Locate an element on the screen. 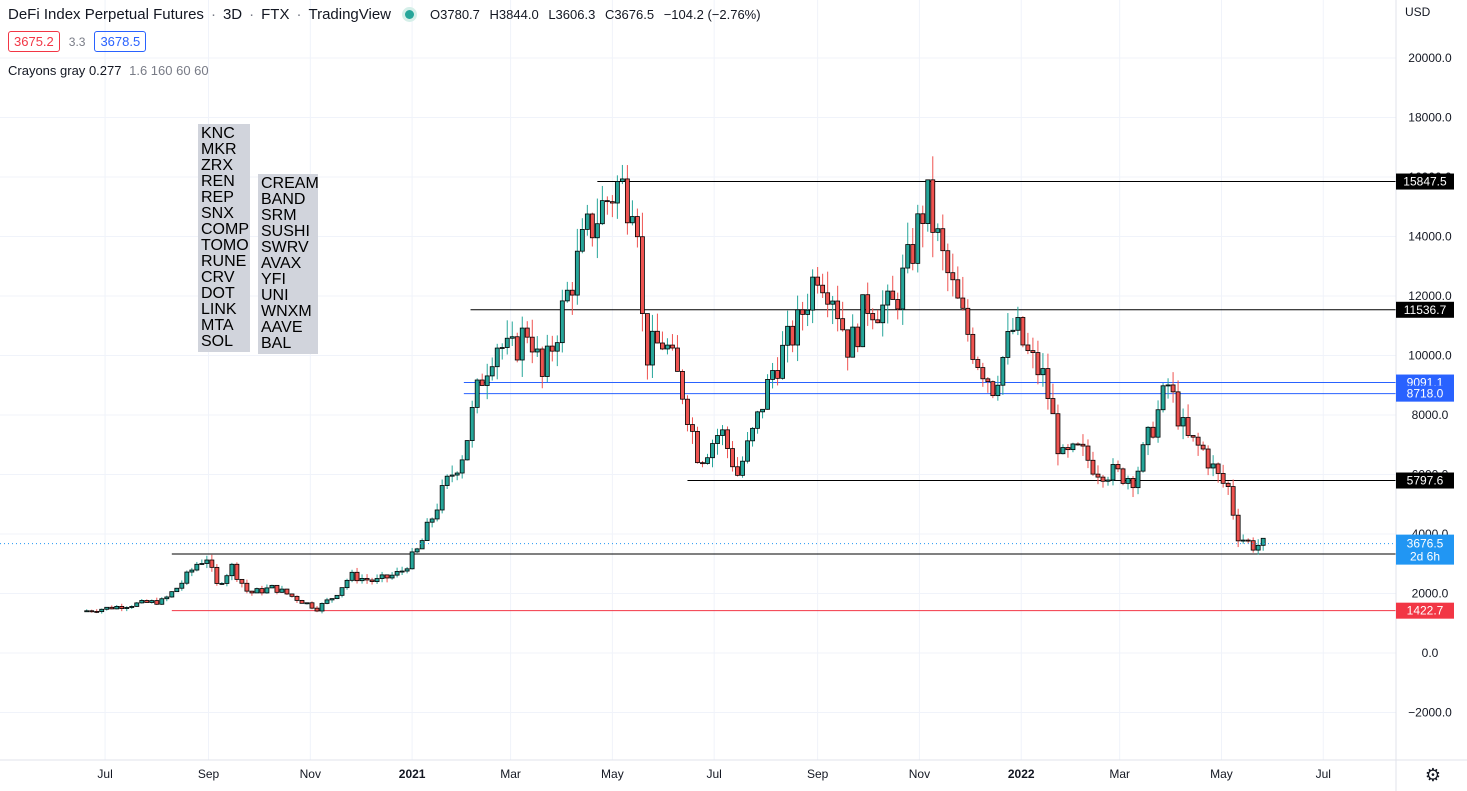  token-label: ZRX is located at coordinates (217, 165).